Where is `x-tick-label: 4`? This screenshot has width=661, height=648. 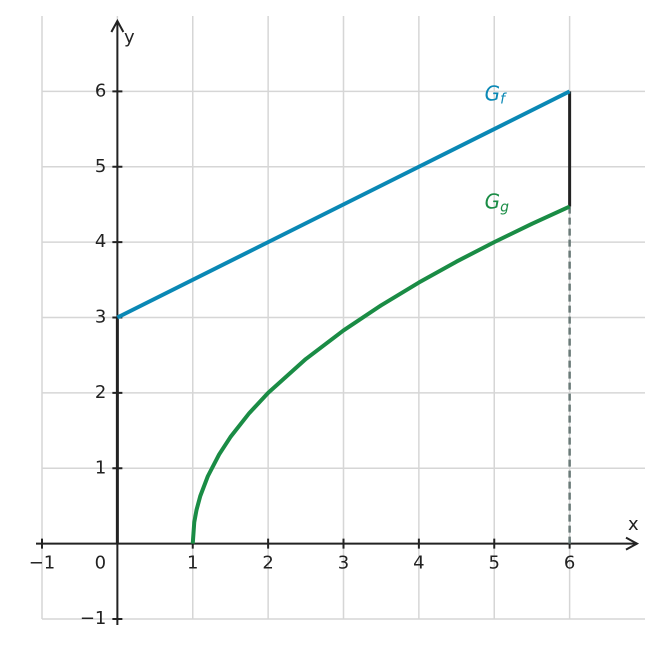
x-tick-label: 4 is located at coordinates (418, 563).